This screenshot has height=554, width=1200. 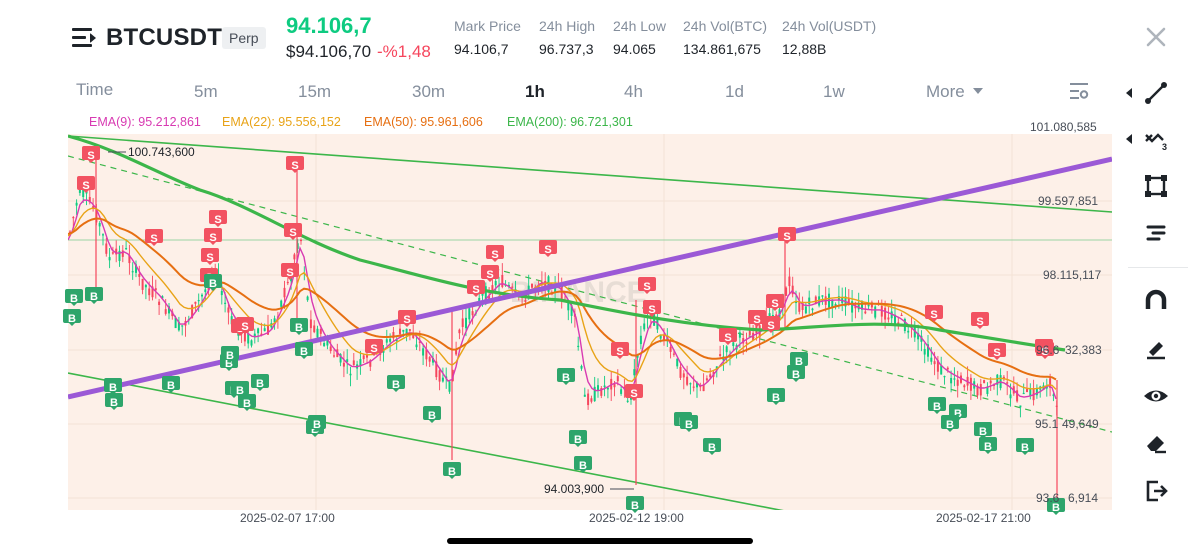 I want to click on eraser-button, so click(x=1156, y=443).